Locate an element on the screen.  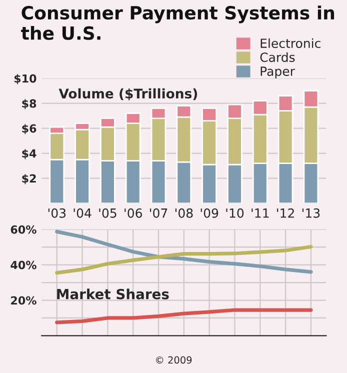
text: © 2009 is located at coordinates (174, 360).